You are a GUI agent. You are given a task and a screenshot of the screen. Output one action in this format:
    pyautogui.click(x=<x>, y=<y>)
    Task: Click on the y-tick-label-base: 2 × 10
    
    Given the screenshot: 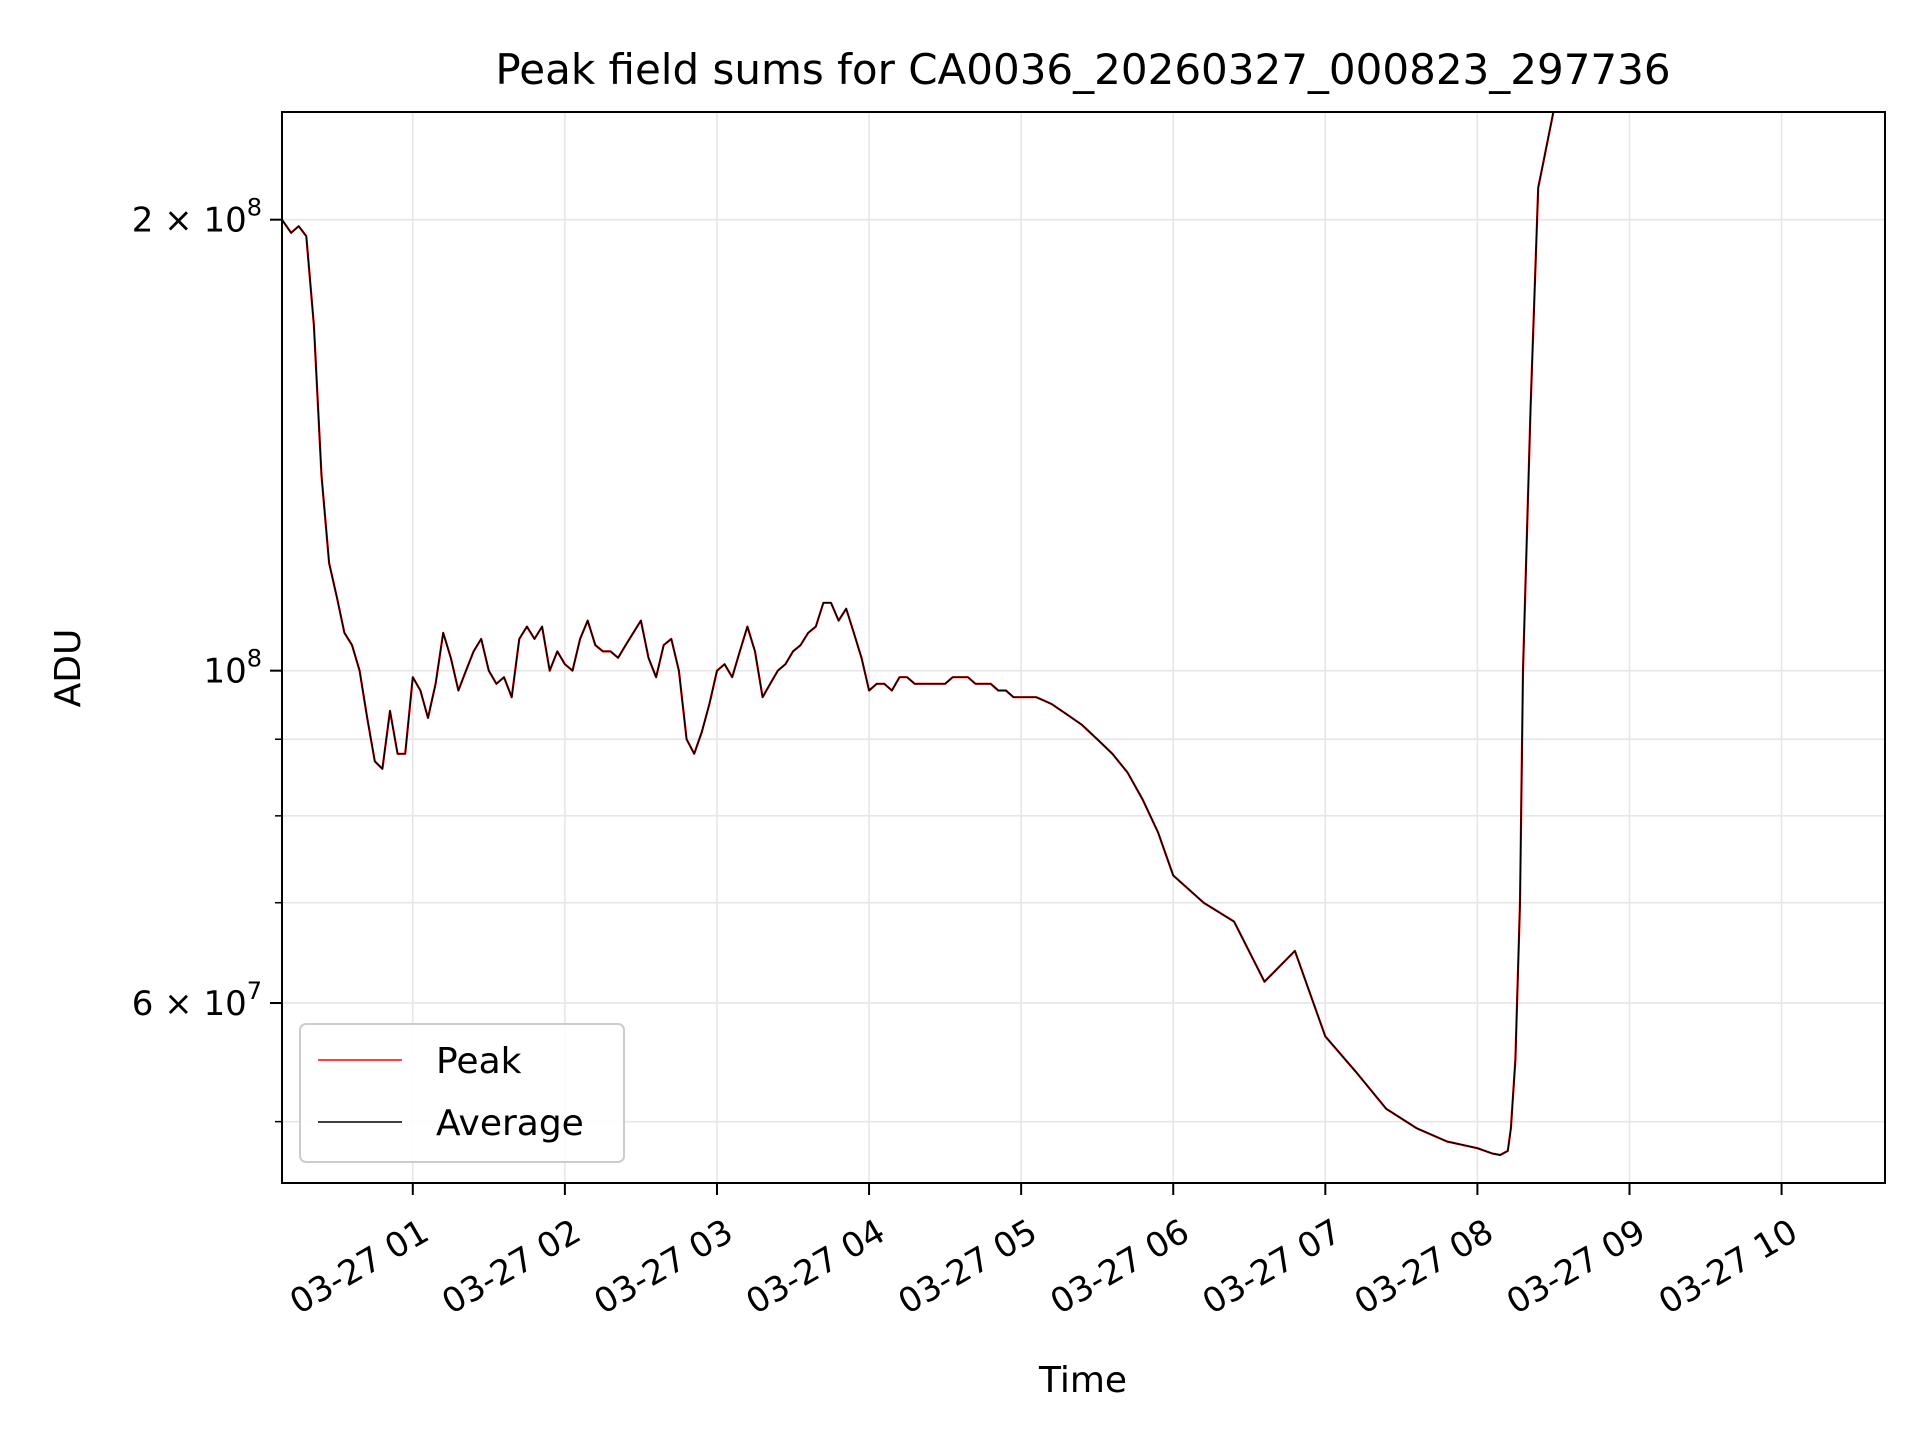 What is the action you would take?
    pyautogui.click(x=189, y=221)
    